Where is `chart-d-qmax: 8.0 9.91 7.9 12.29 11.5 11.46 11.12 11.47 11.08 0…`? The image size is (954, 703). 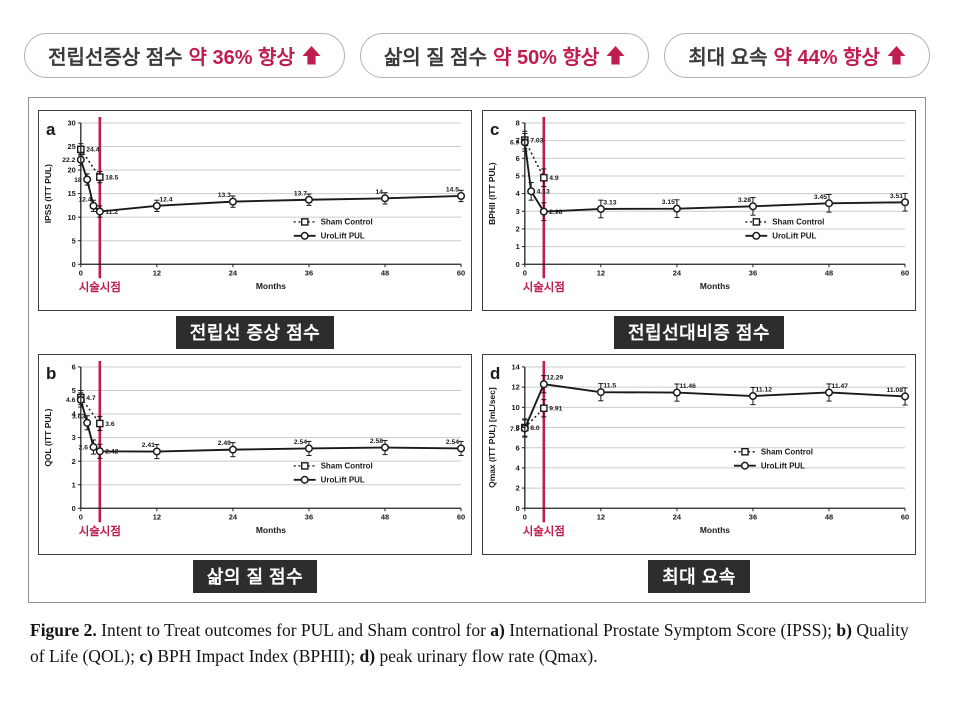
chart-d-qmax: 8.0 9.91 7.9 12.29 11.5 11.46 11.12 11.47 11.08 0… is located at coordinates (698, 449).